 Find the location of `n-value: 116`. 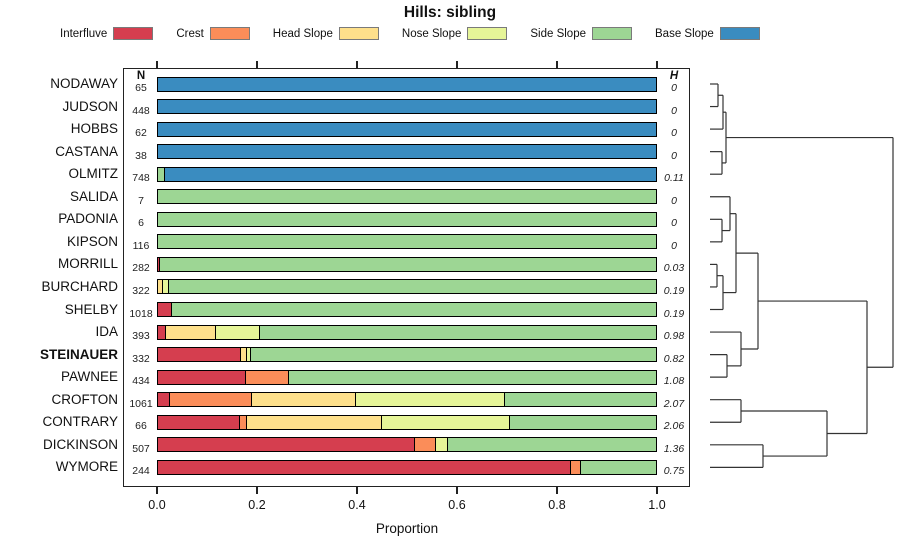

n-value: 116 is located at coordinates (141, 245).